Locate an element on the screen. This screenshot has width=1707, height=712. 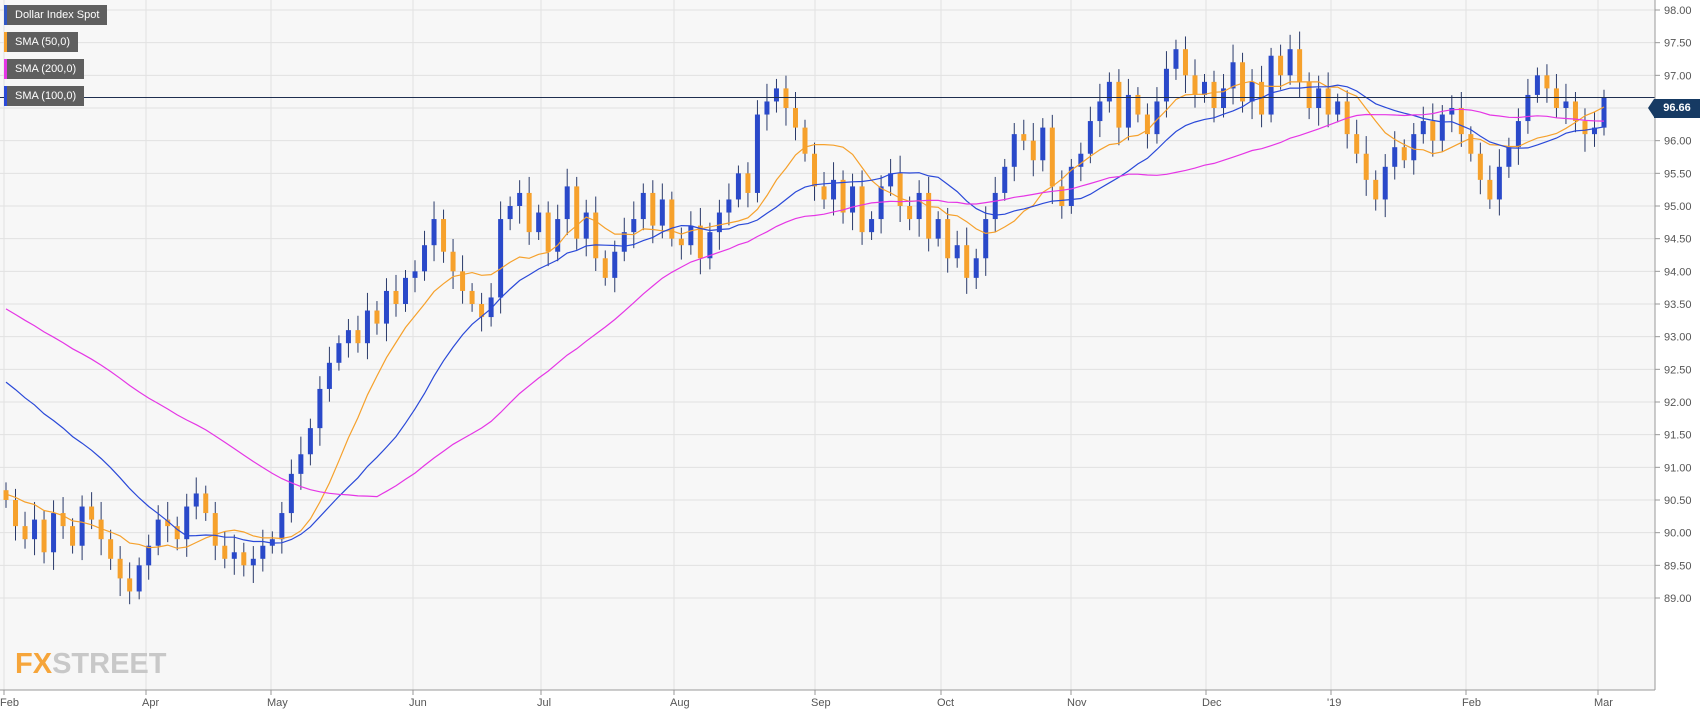
y-tick-label: 89.00 is located at coordinates (1678, 599).